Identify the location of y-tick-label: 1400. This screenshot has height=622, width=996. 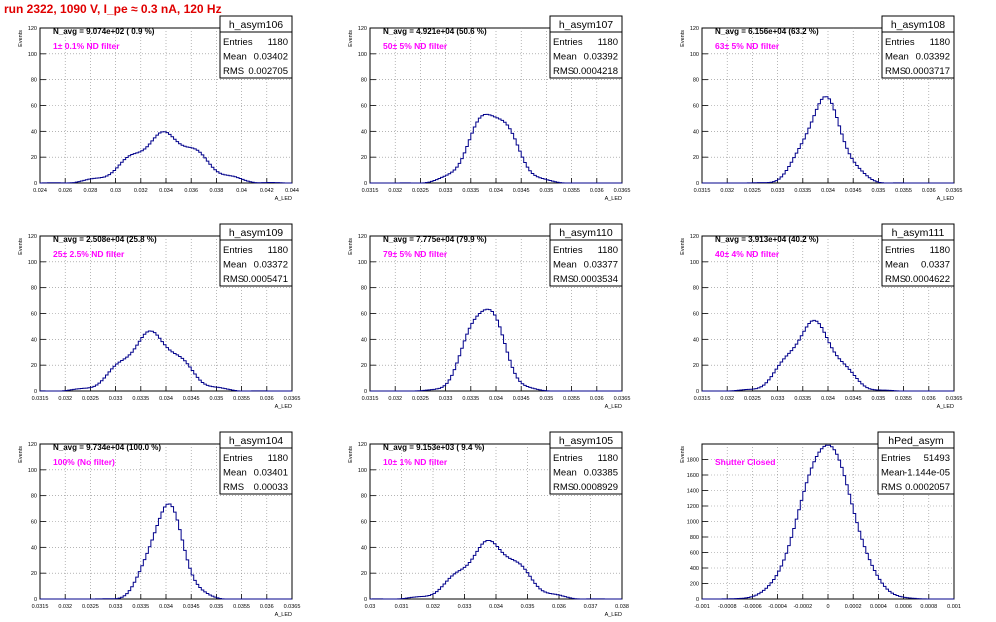
(693, 492).